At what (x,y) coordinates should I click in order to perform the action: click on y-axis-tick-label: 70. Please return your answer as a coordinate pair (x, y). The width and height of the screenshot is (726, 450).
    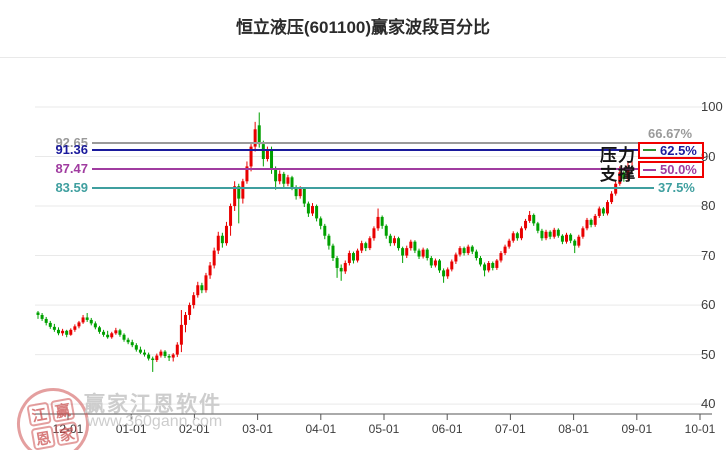
    Looking at the image, I should click on (708, 255).